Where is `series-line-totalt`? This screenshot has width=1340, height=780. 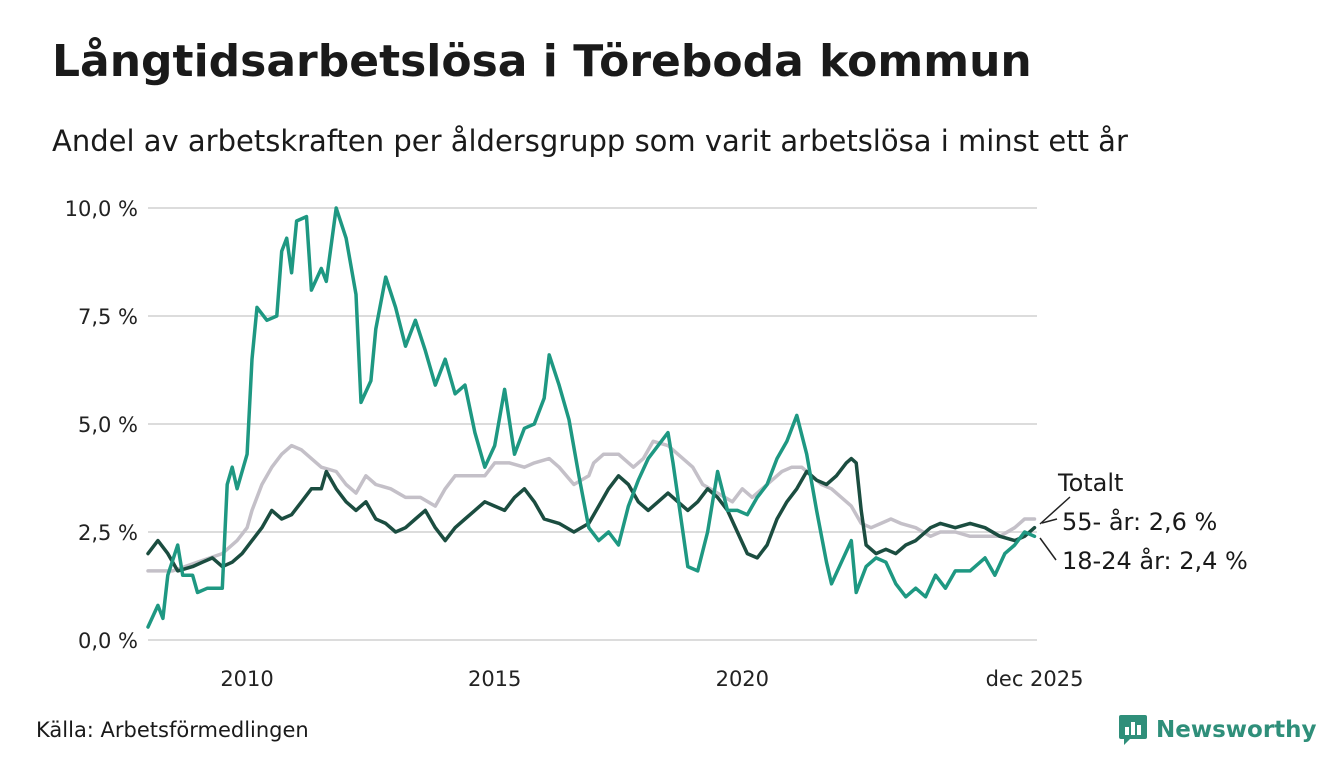
series-line-totalt is located at coordinates (591, 506).